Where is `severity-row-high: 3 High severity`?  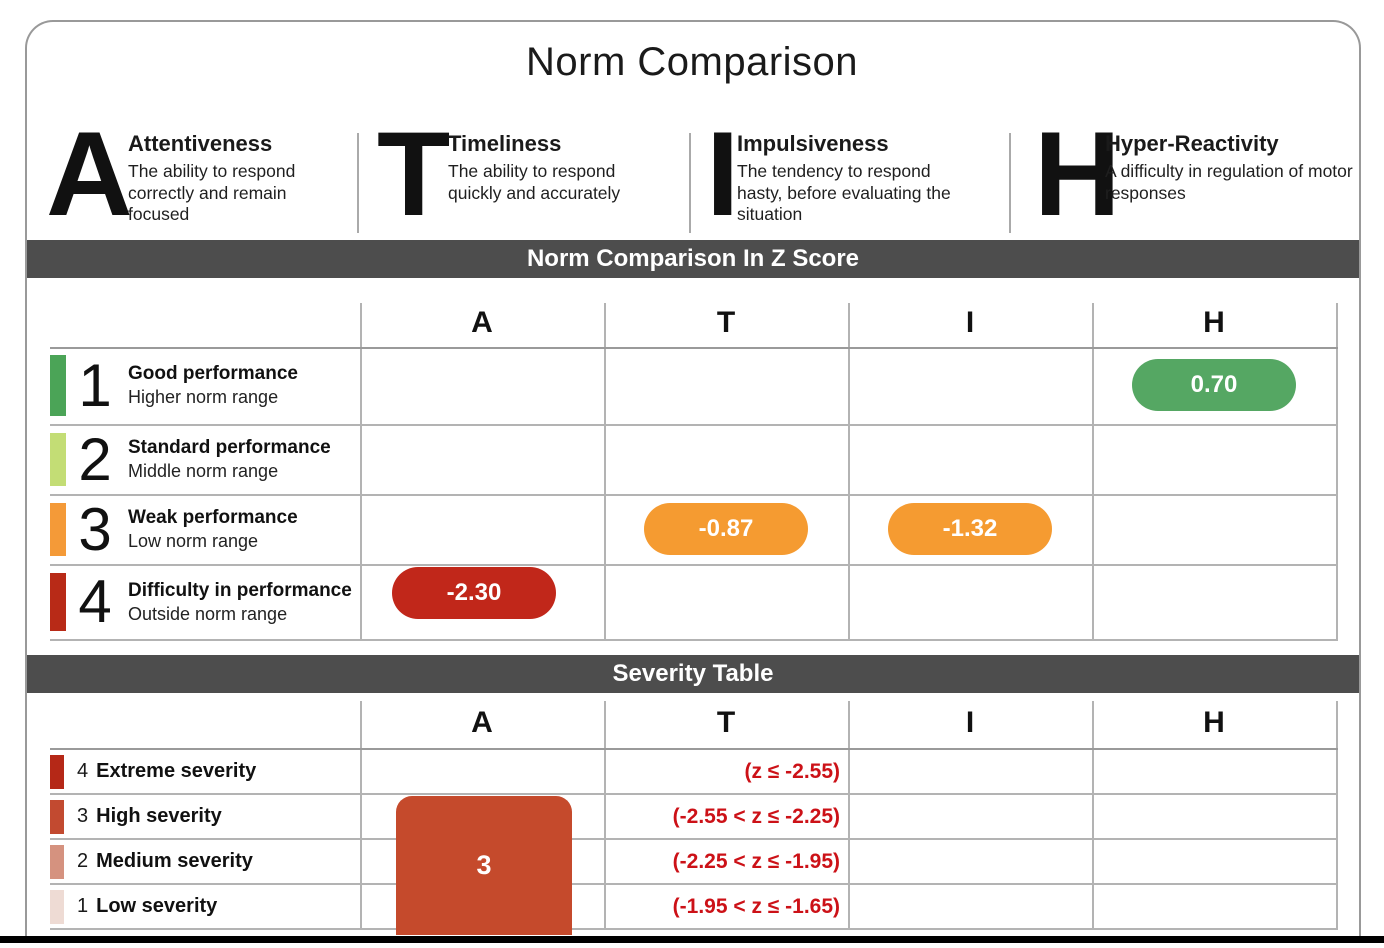 severity-row-high: 3 High severity is located at coordinates (202, 816).